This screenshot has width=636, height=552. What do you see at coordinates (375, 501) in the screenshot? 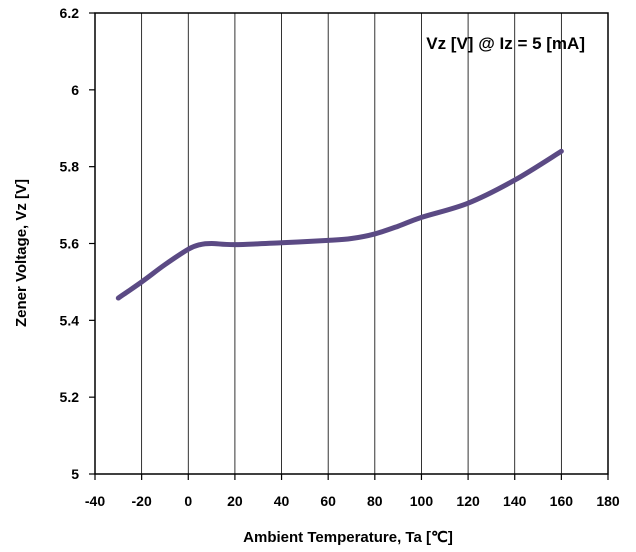
I see `x-tick-label: 80` at bounding box center [375, 501].